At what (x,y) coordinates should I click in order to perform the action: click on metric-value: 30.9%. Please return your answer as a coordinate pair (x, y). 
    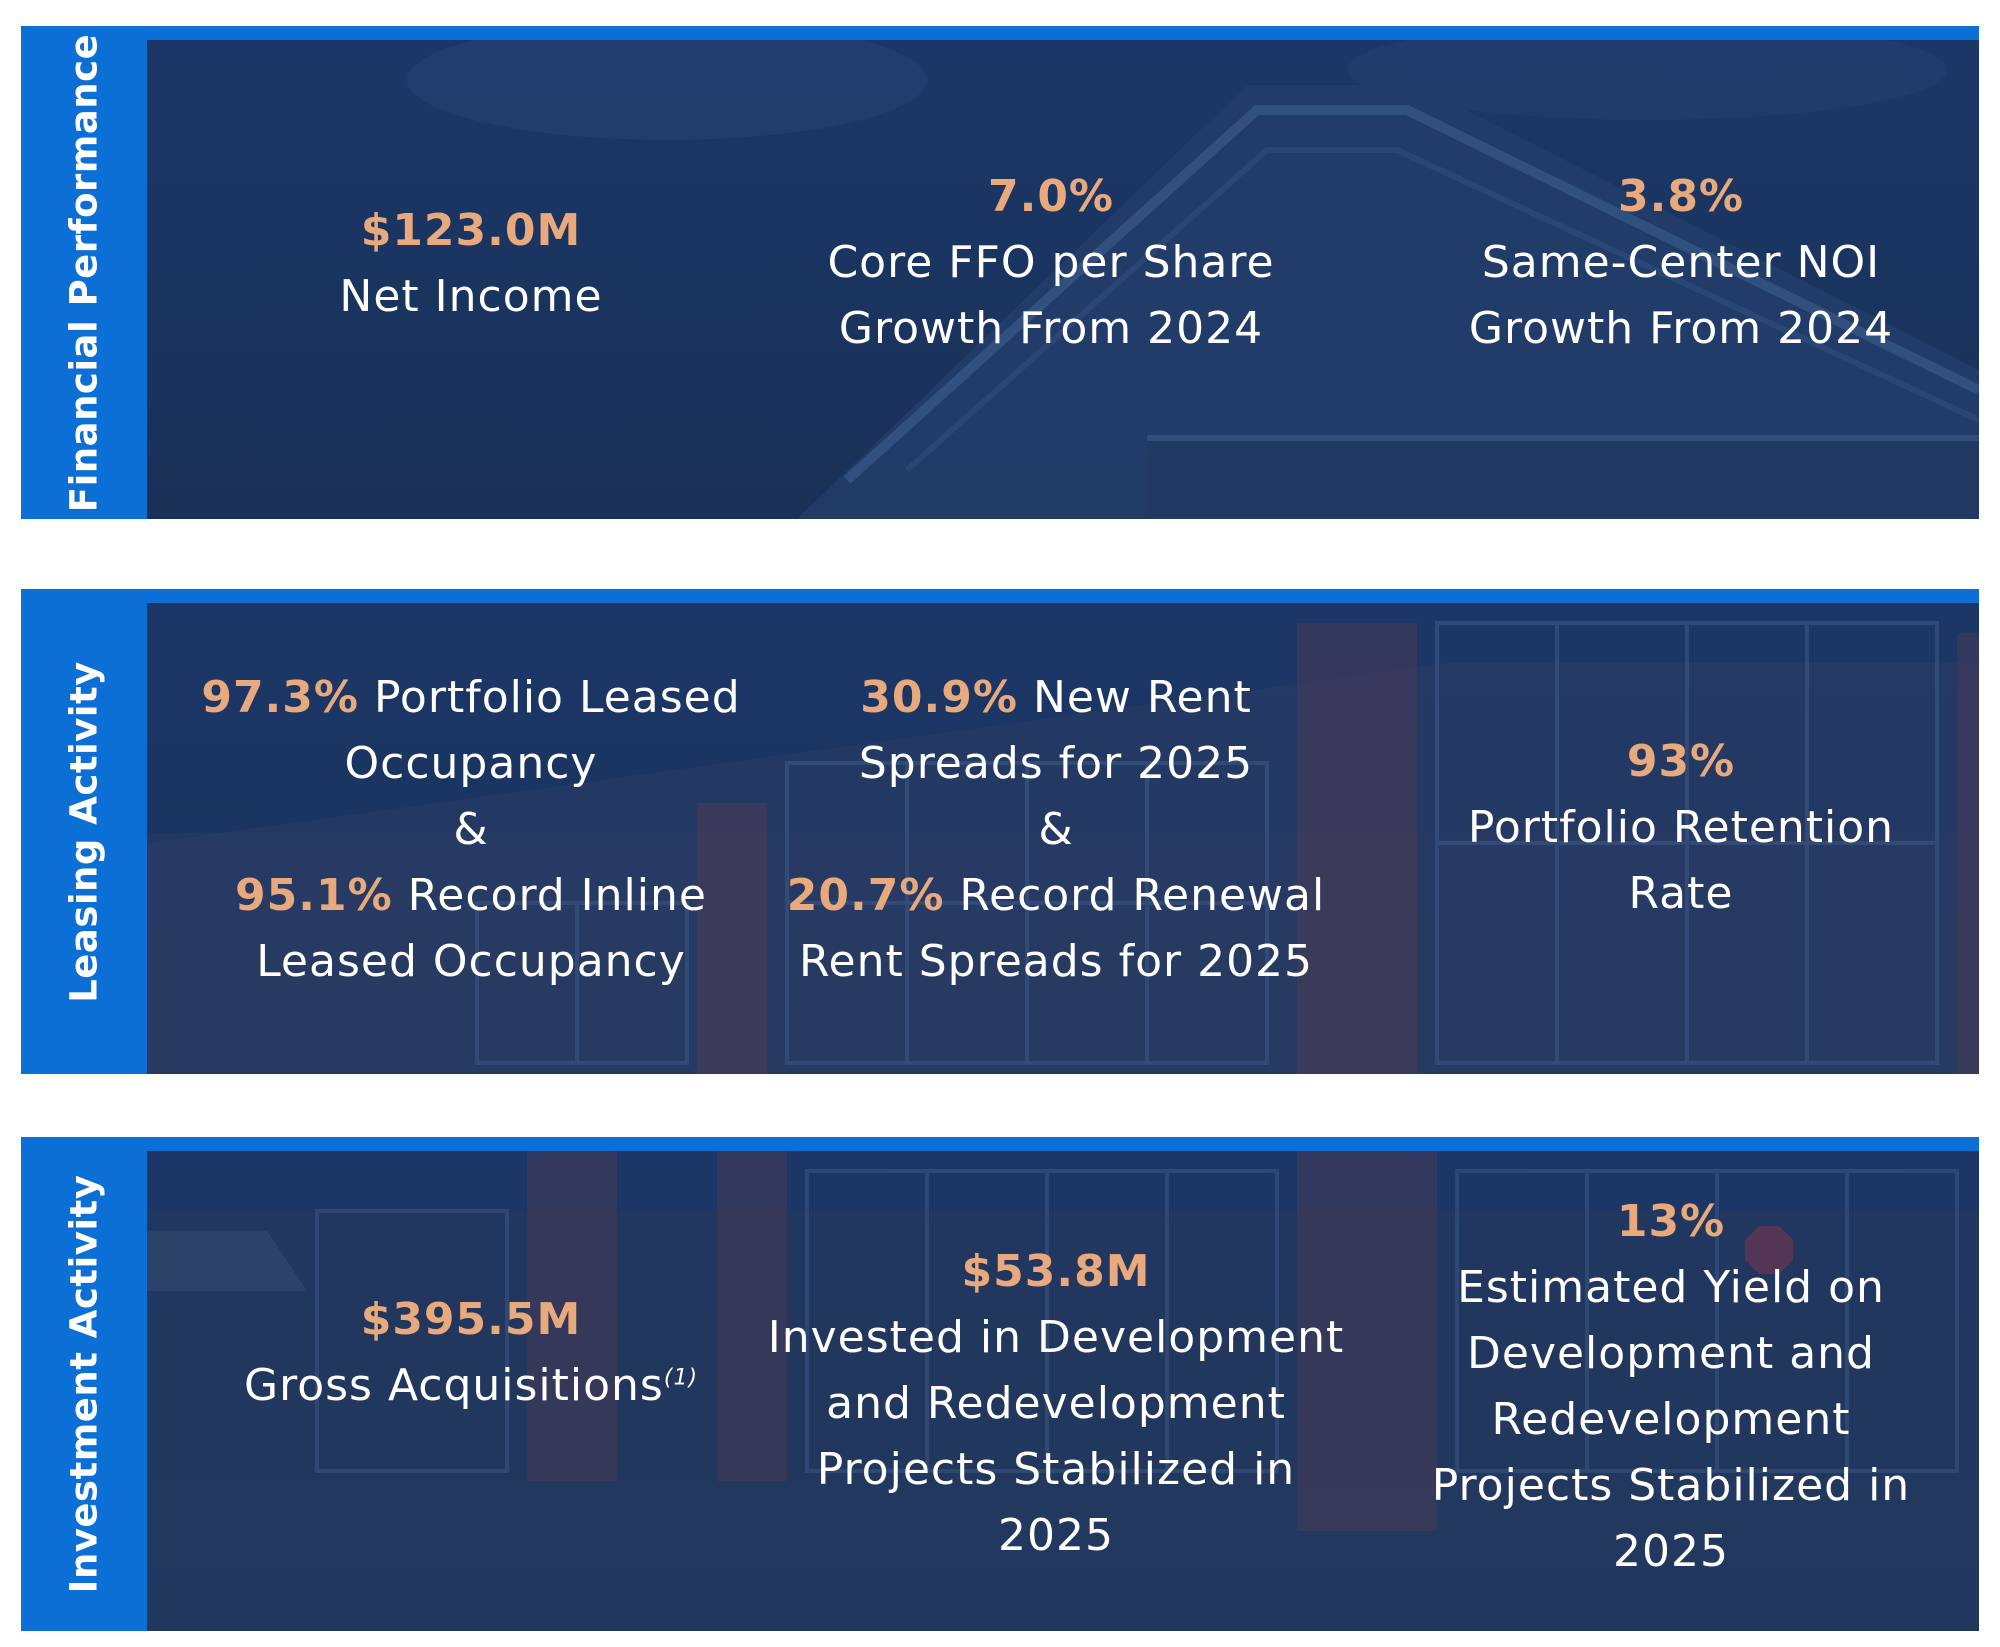
    Looking at the image, I should click on (939, 697).